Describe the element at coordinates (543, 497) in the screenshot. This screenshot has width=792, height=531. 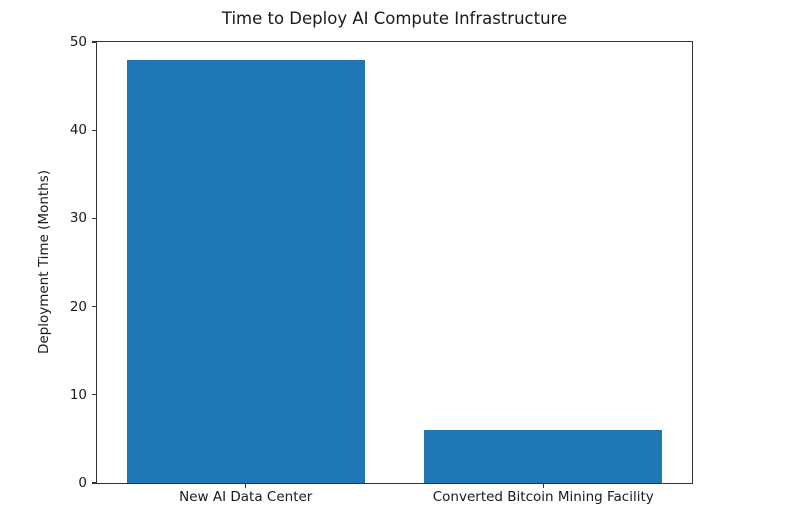
I see `x-tick-label-1: Converted Bitcoin Mining Facility` at that location.